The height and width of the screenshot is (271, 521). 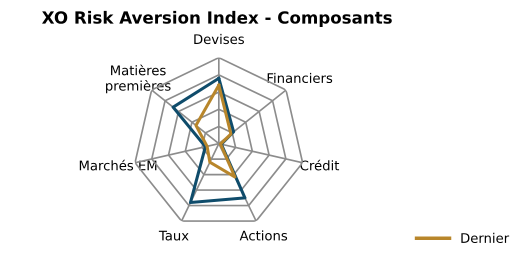 I want to click on spoke-label: Crédit, so click(x=320, y=165).